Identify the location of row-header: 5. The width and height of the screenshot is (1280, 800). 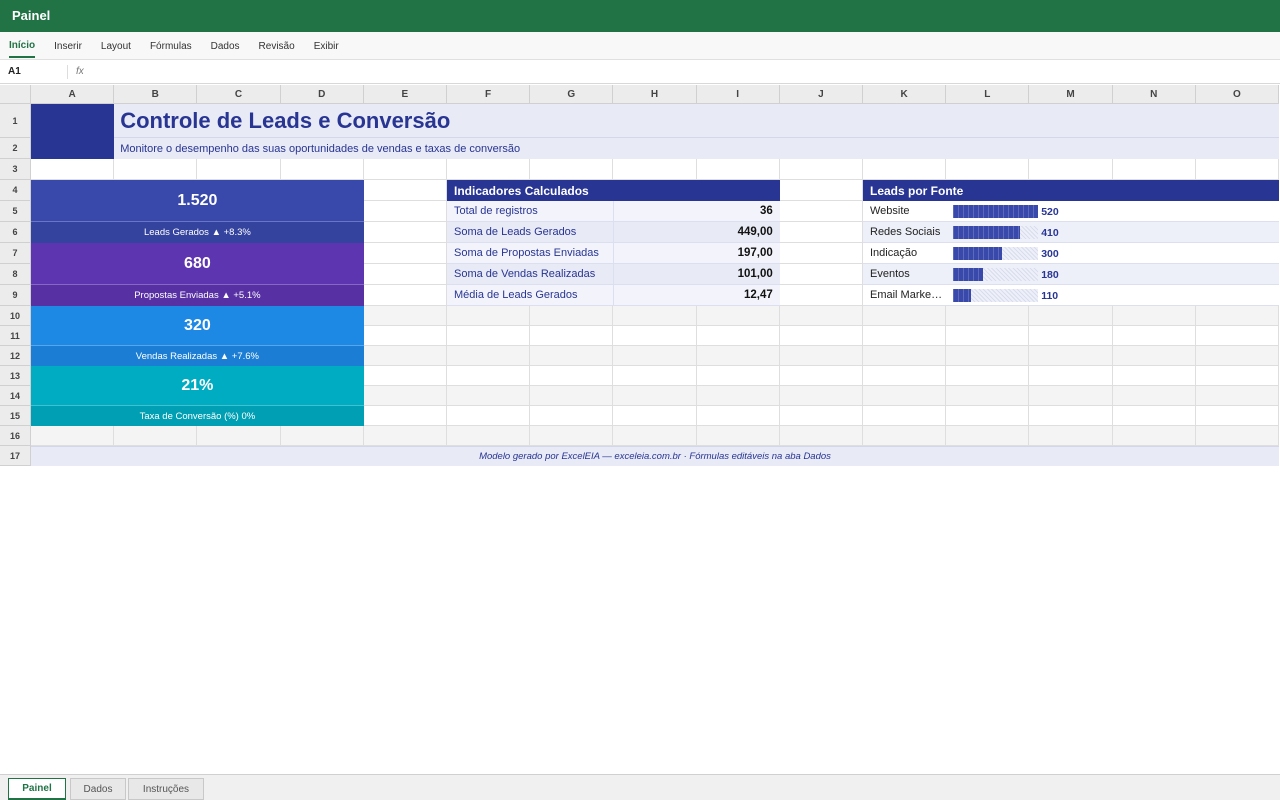
(15, 211).